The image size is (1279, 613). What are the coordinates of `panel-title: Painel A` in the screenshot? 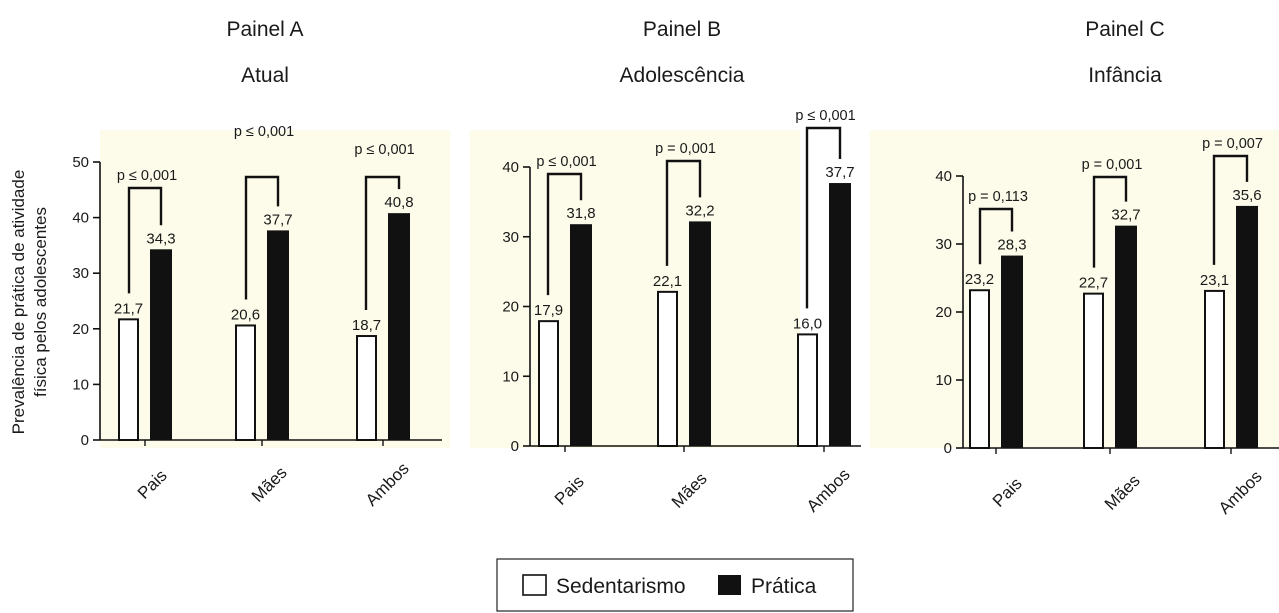 It's located at (264, 29).